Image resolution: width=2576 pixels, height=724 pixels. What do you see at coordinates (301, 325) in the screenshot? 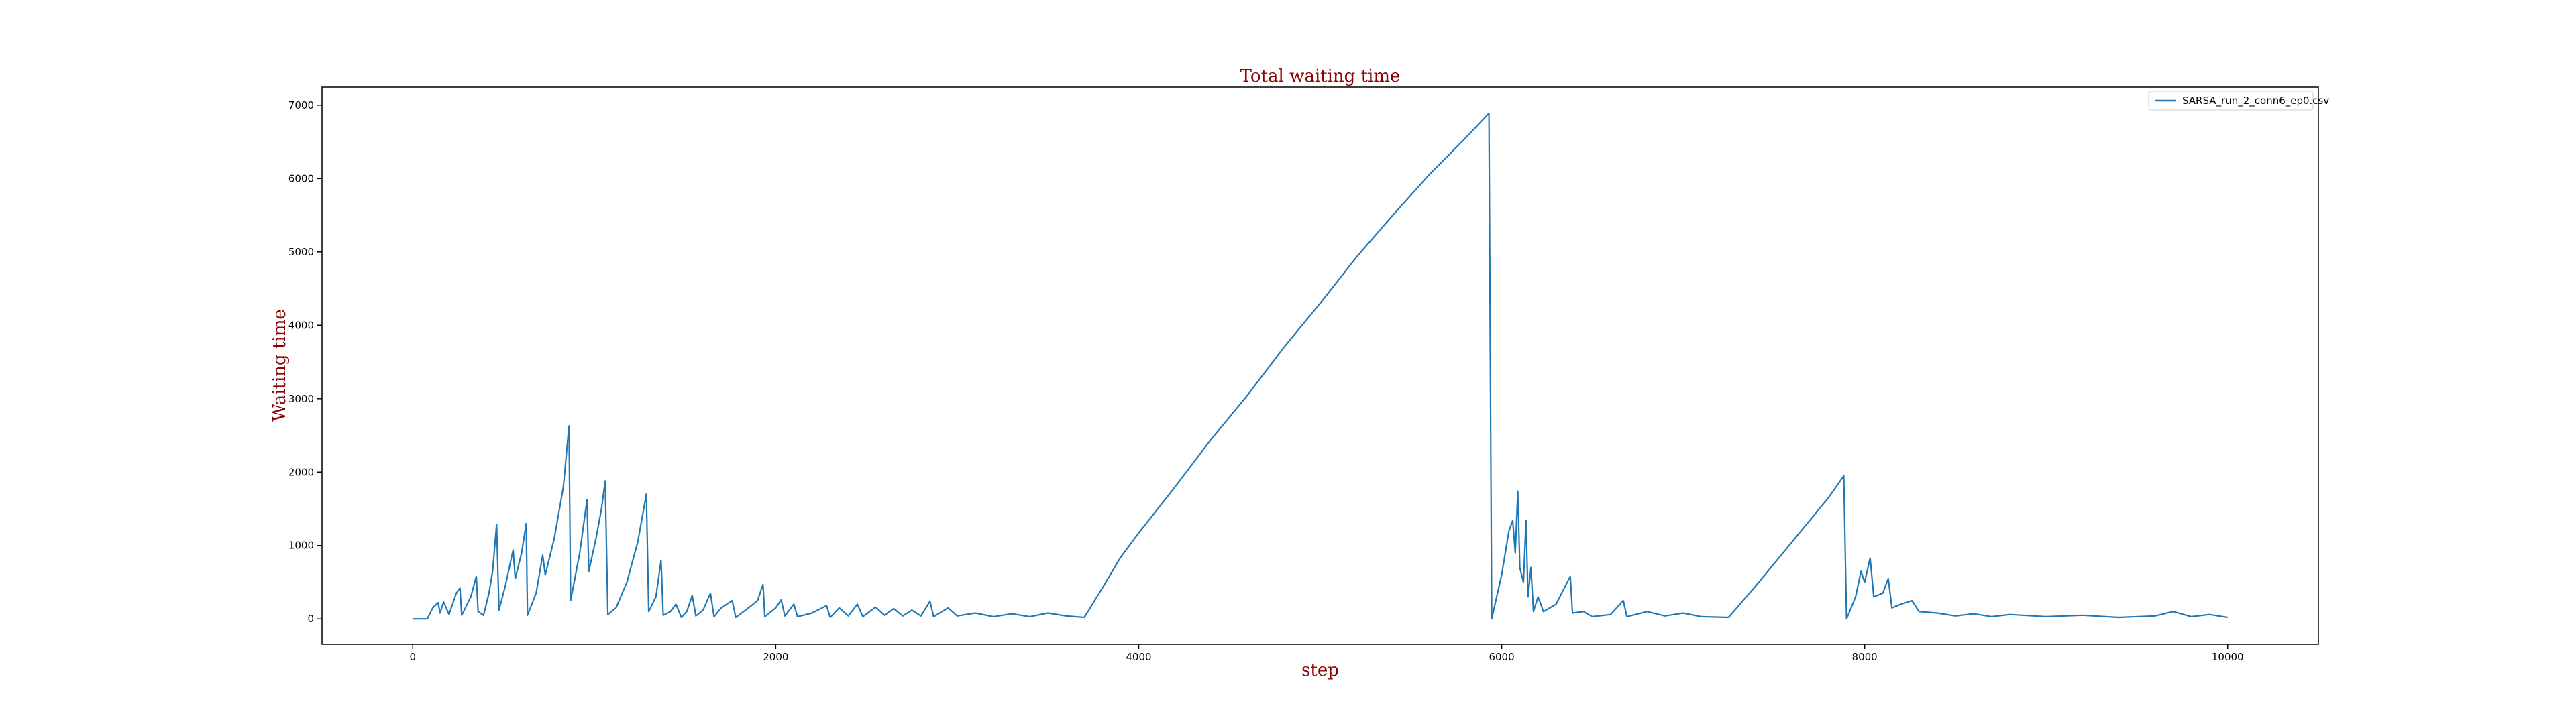
I see `y-tick-label: 4000` at bounding box center [301, 325].